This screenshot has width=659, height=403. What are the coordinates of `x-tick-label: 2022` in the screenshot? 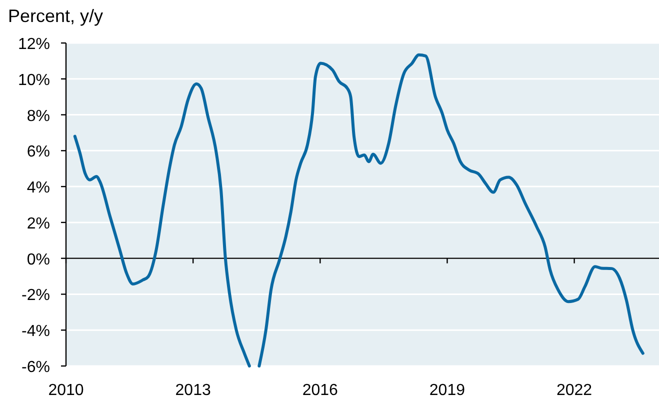 It's located at (574, 390).